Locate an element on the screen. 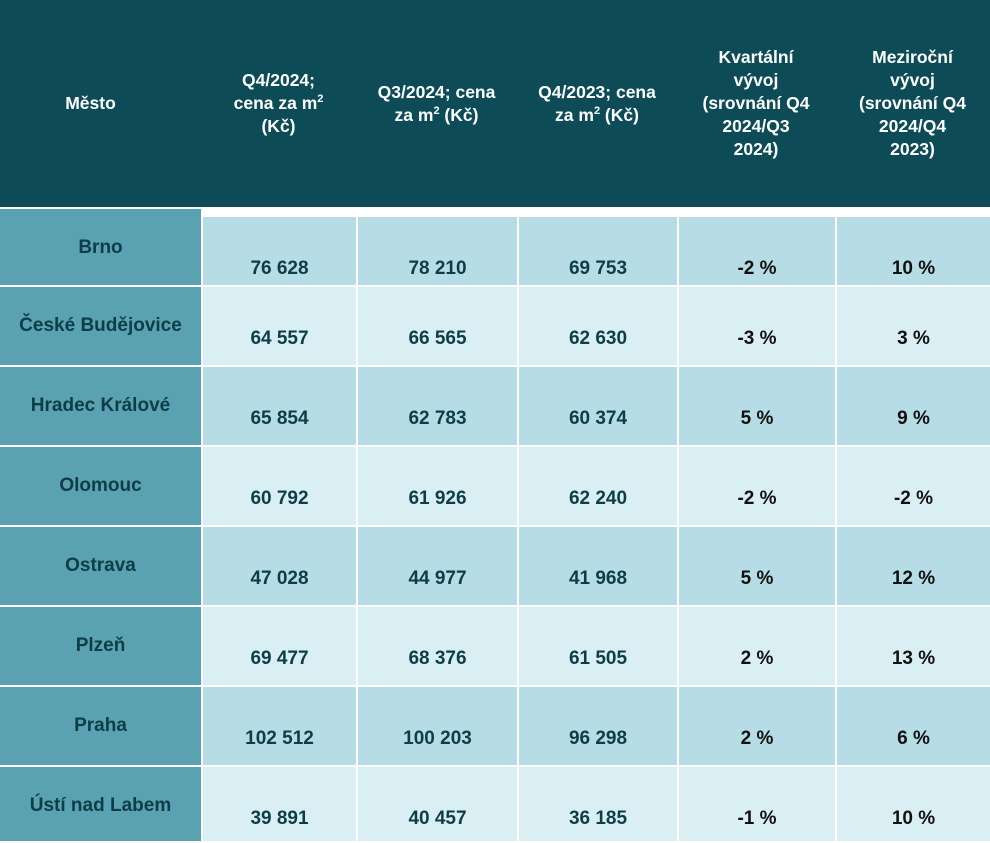  header-q3-2024-line2b: (Kč) is located at coordinates (459, 114).